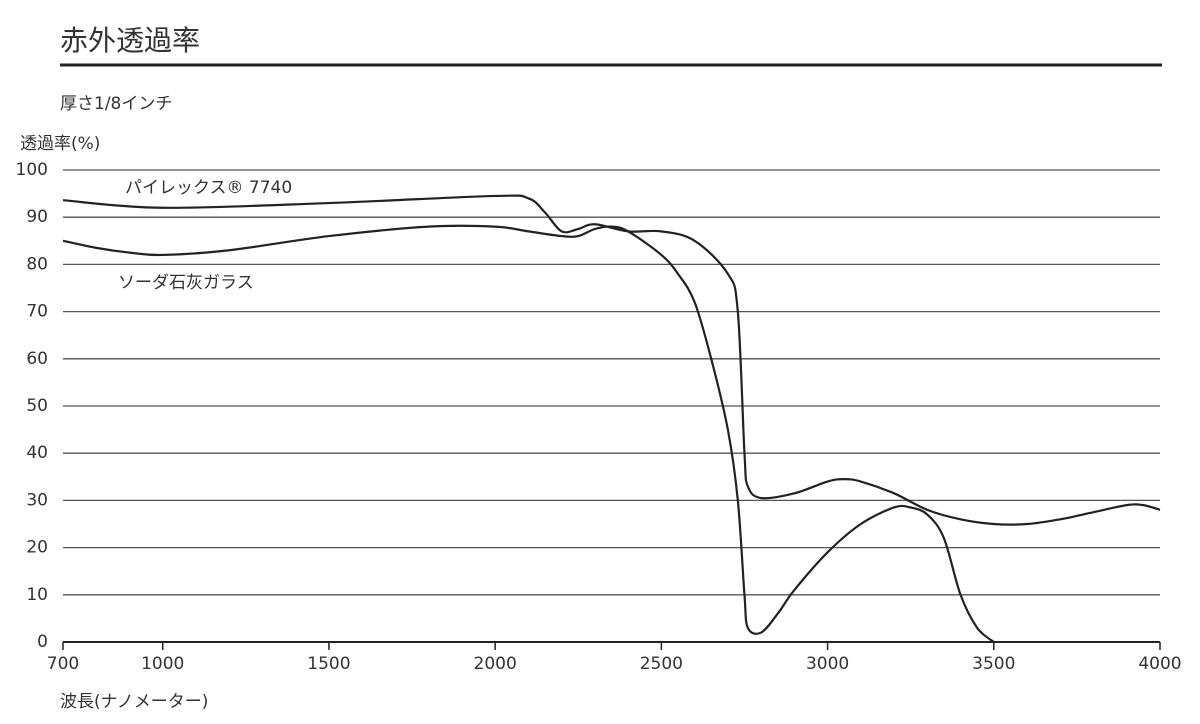 This screenshot has height=724, width=1200. Describe the element at coordinates (827, 664) in the screenshot. I see `x-tick-label: 3000` at that location.